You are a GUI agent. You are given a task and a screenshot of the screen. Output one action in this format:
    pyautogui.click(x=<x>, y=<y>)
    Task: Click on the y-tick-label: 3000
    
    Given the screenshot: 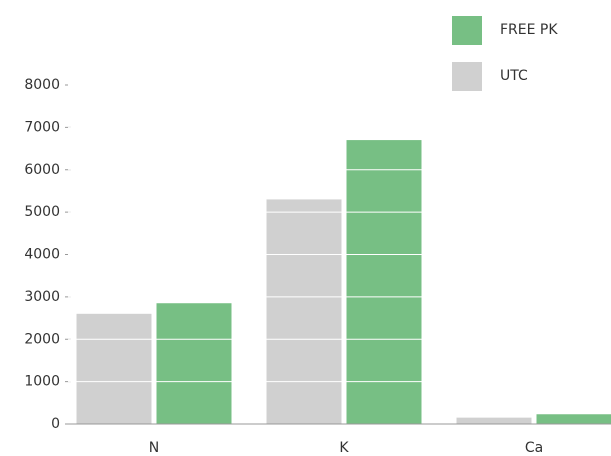 What is the action you would take?
    pyautogui.click(x=42, y=297)
    